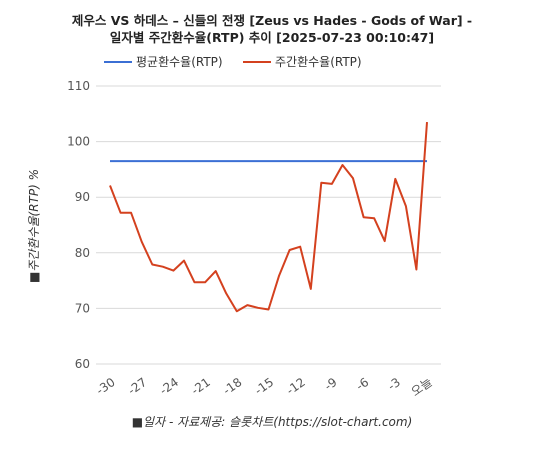 The image size is (544, 450). What do you see at coordinates (201, 386) in the screenshot?
I see `x-tick-label: -21` at bounding box center [201, 386].